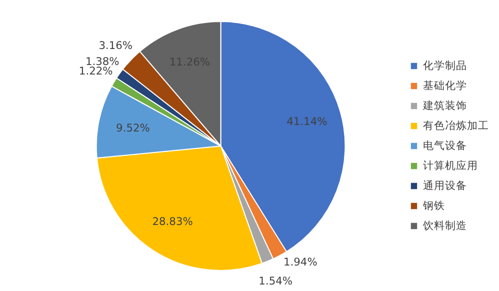  What do you see at coordinates (445, 145) in the screenshot?
I see `legend-label: 电气设备` at bounding box center [445, 145].